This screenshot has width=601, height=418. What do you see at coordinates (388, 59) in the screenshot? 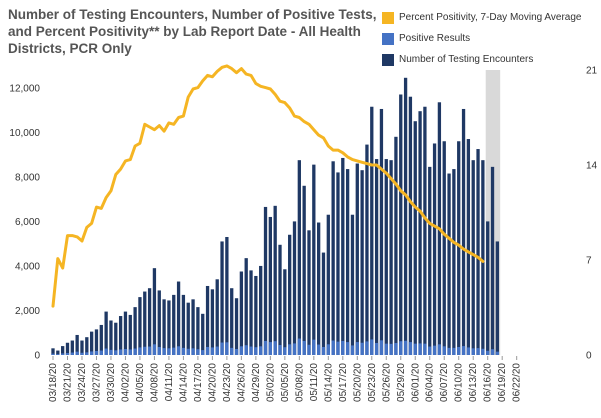
I see `legend-swatch-testing-encounters` at bounding box center [388, 59].